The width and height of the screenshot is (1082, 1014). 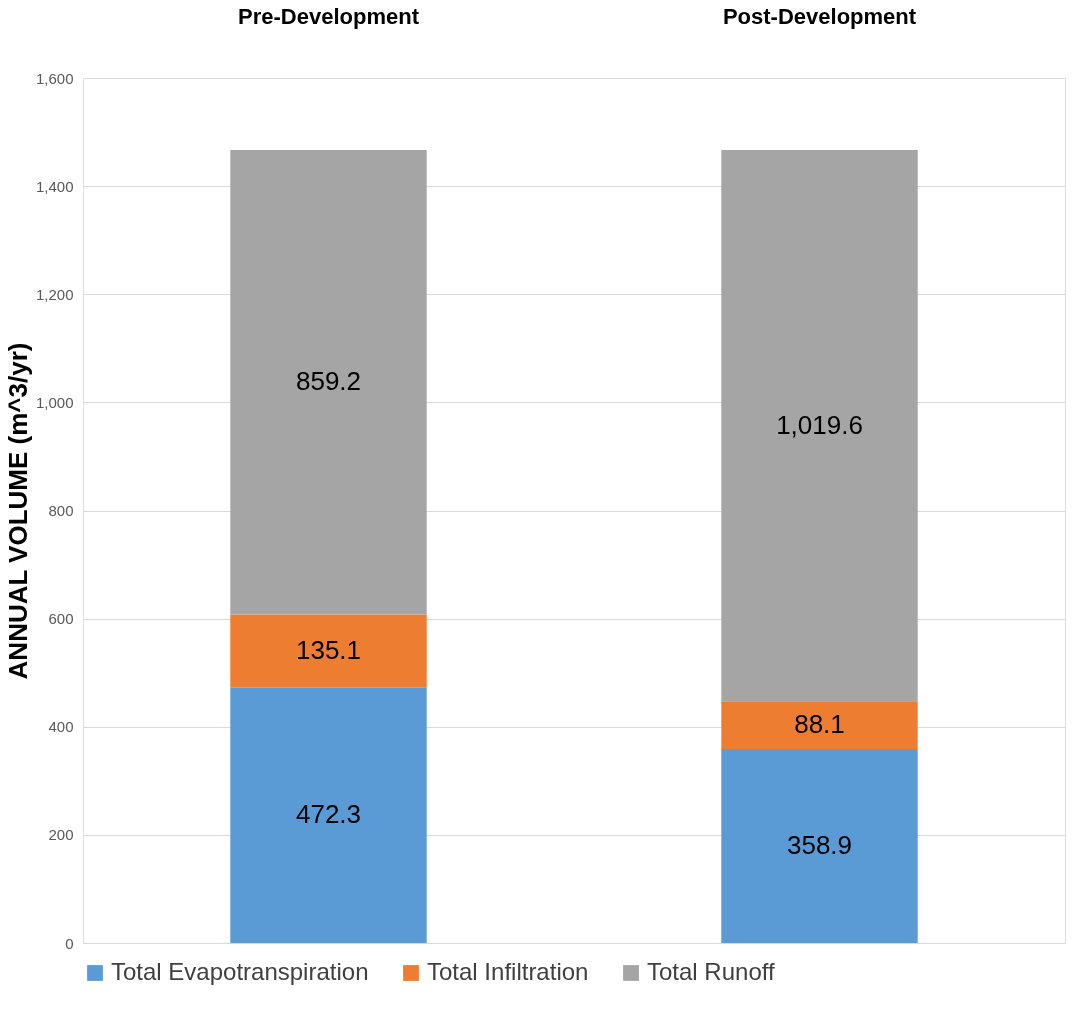 What do you see at coordinates (819, 16) in the screenshot?
I see `x-tick-label: Post-Development` at bounding box center [819, 16].